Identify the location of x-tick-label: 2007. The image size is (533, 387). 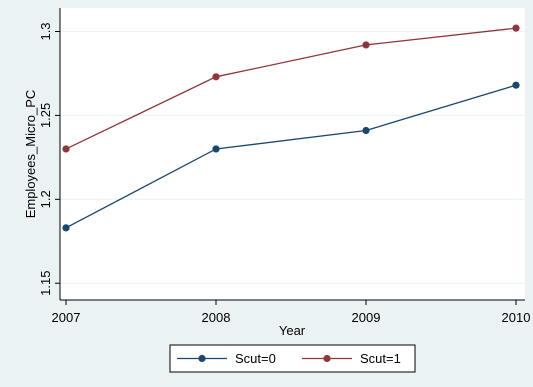
(66, 317).